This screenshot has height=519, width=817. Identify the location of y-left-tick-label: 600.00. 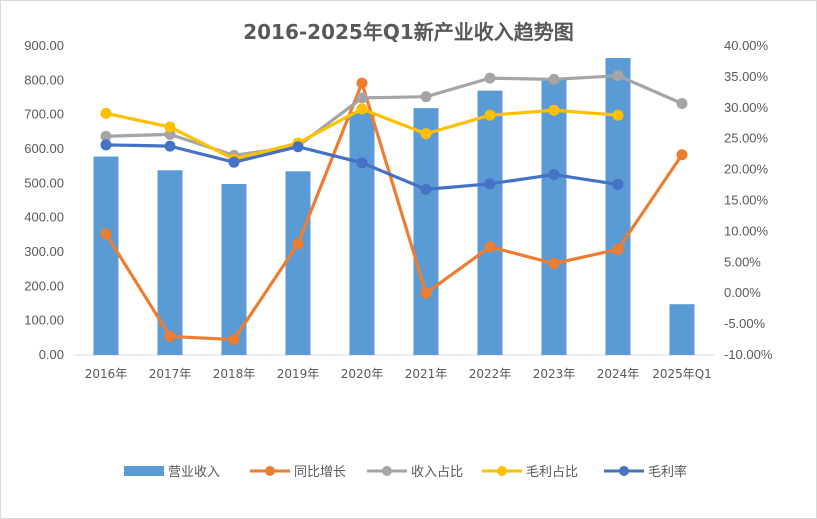
(44, 148).